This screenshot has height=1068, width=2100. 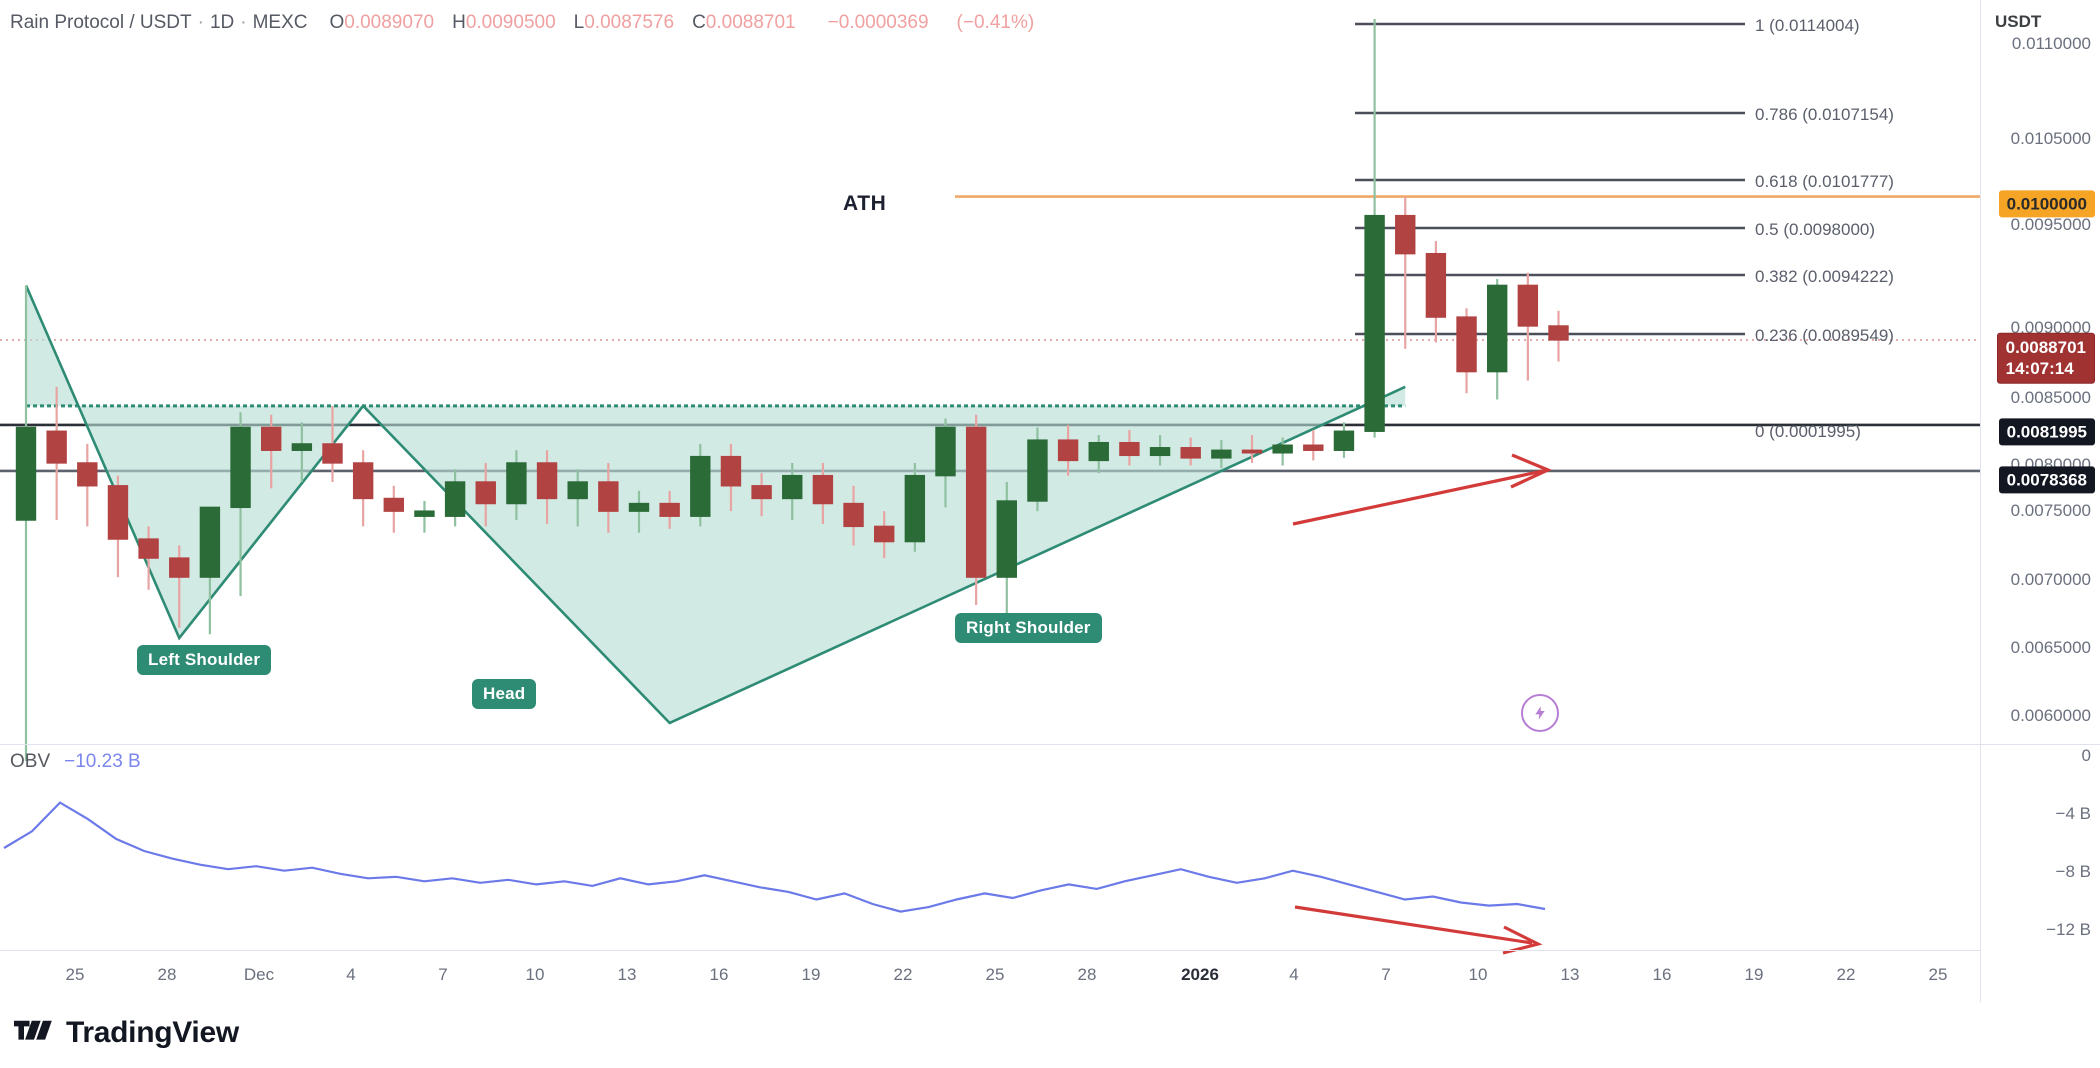 I want to click on price-tick-2: 0.0095000, so click(x=2050, y=224).